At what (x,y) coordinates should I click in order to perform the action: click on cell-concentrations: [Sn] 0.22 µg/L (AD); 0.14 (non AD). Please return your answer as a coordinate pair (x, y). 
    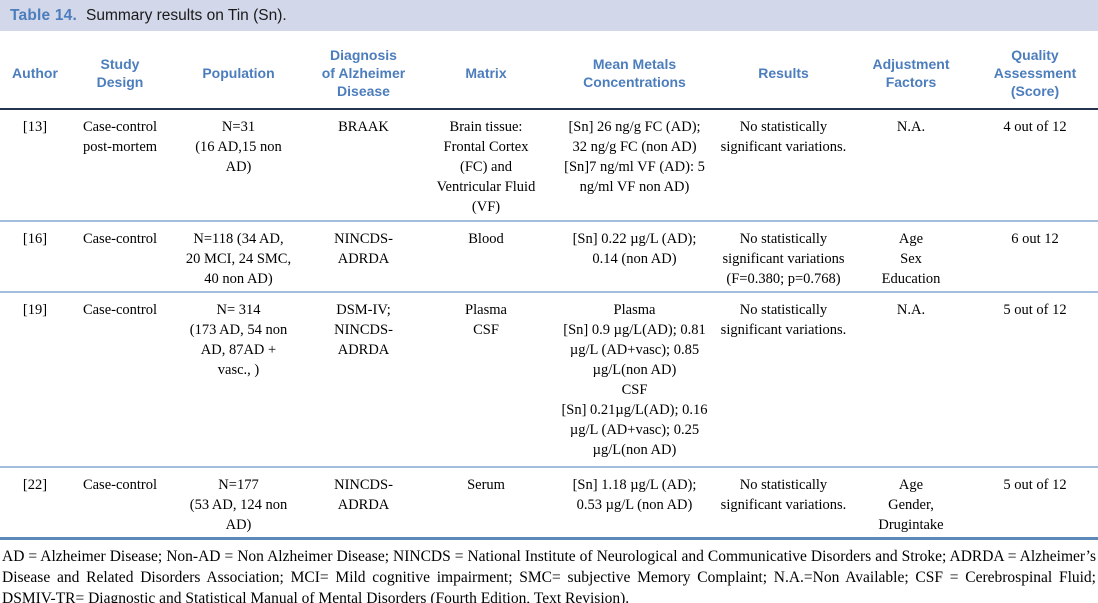
    Looking at the image, I should click on (634, 256).